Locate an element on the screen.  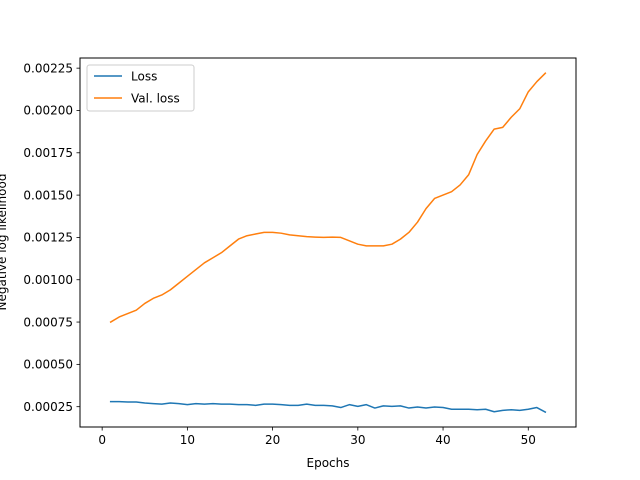
y-tick-label: 0.00150 is located at coordinates (48, 195).